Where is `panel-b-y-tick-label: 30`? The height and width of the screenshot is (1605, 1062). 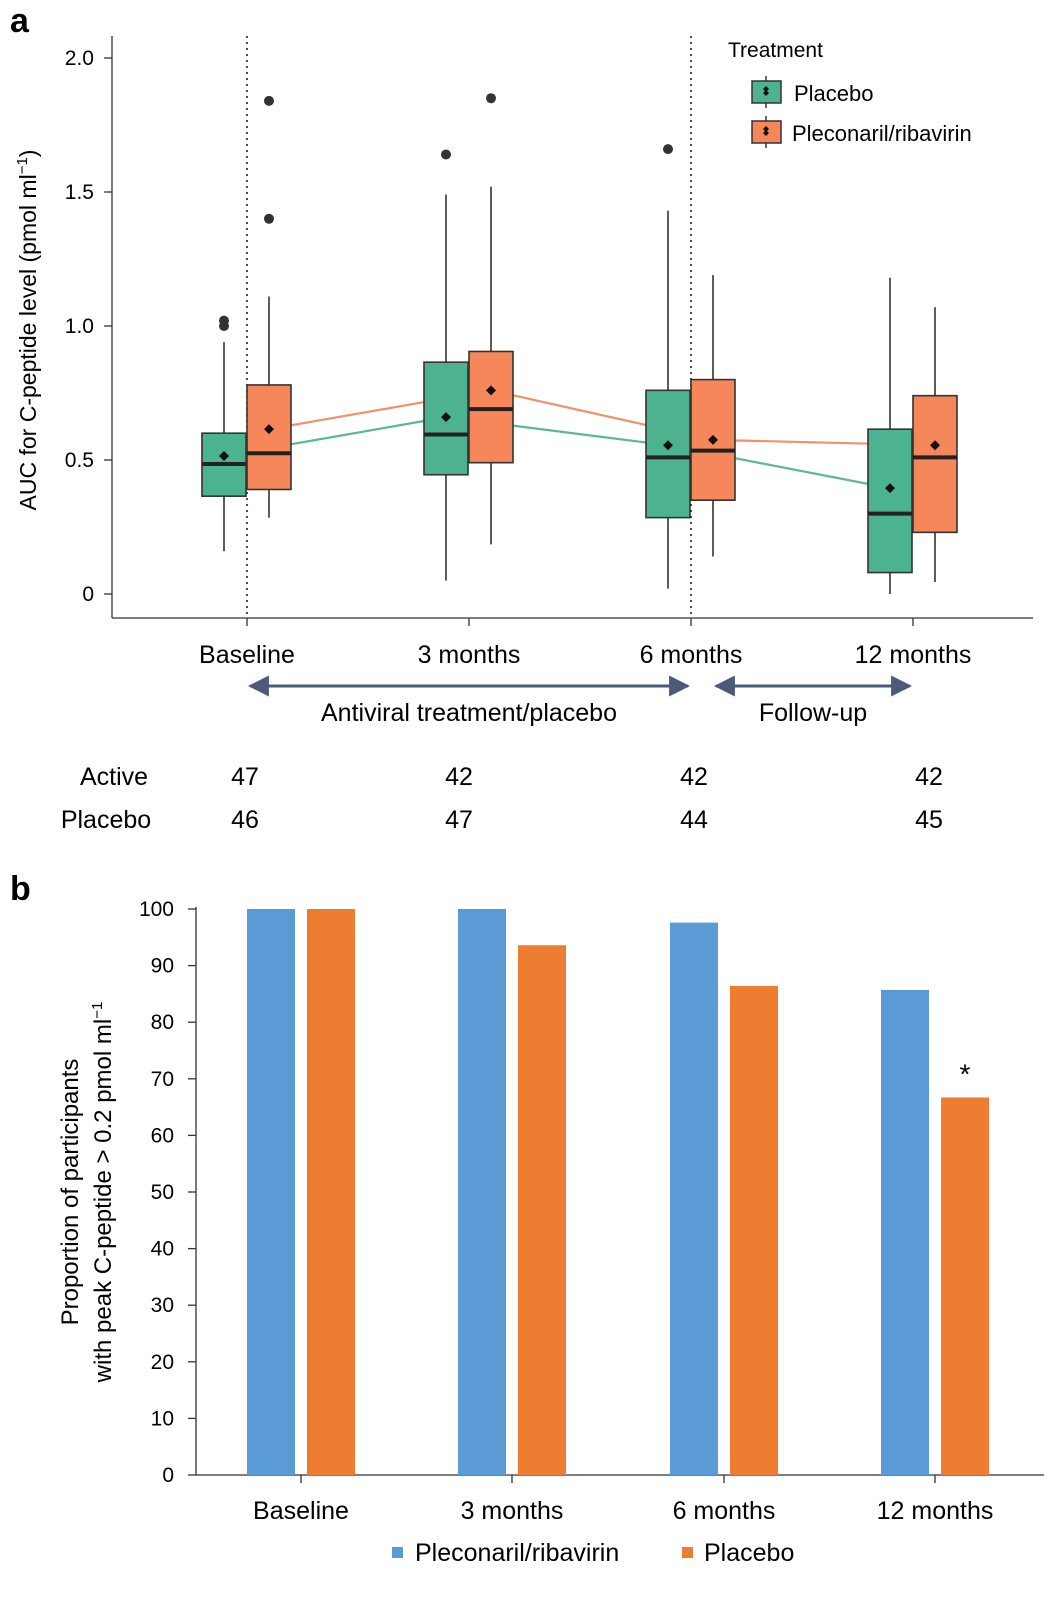 panel-b-y-tick-label: 30 is located at coordinates (162, 1305).